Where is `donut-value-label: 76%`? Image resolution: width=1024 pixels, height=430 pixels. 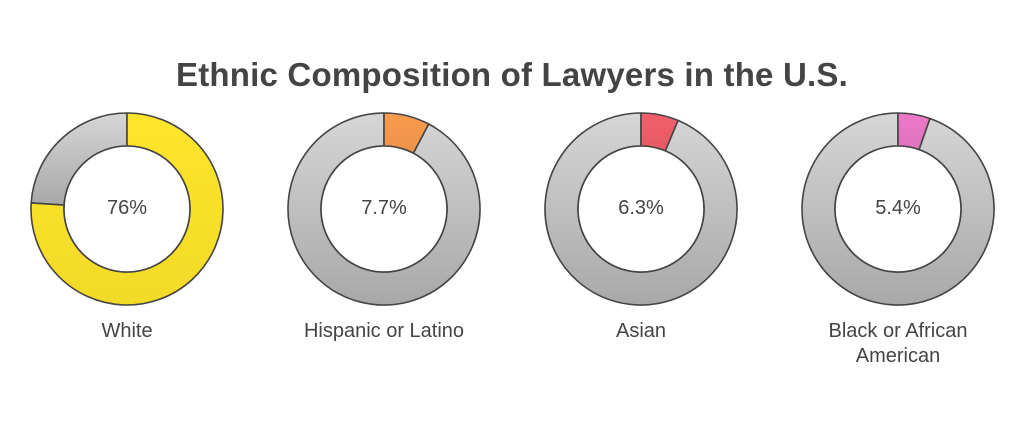
donut-value-label: 76% is located at coordinates (127, 208).